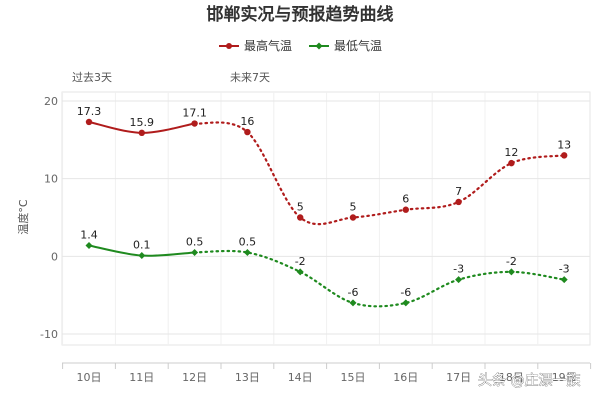 Image resolution: width=600 pixels, height=400 pixels. I want to click on data-label: 0.1, so click(142, 245).